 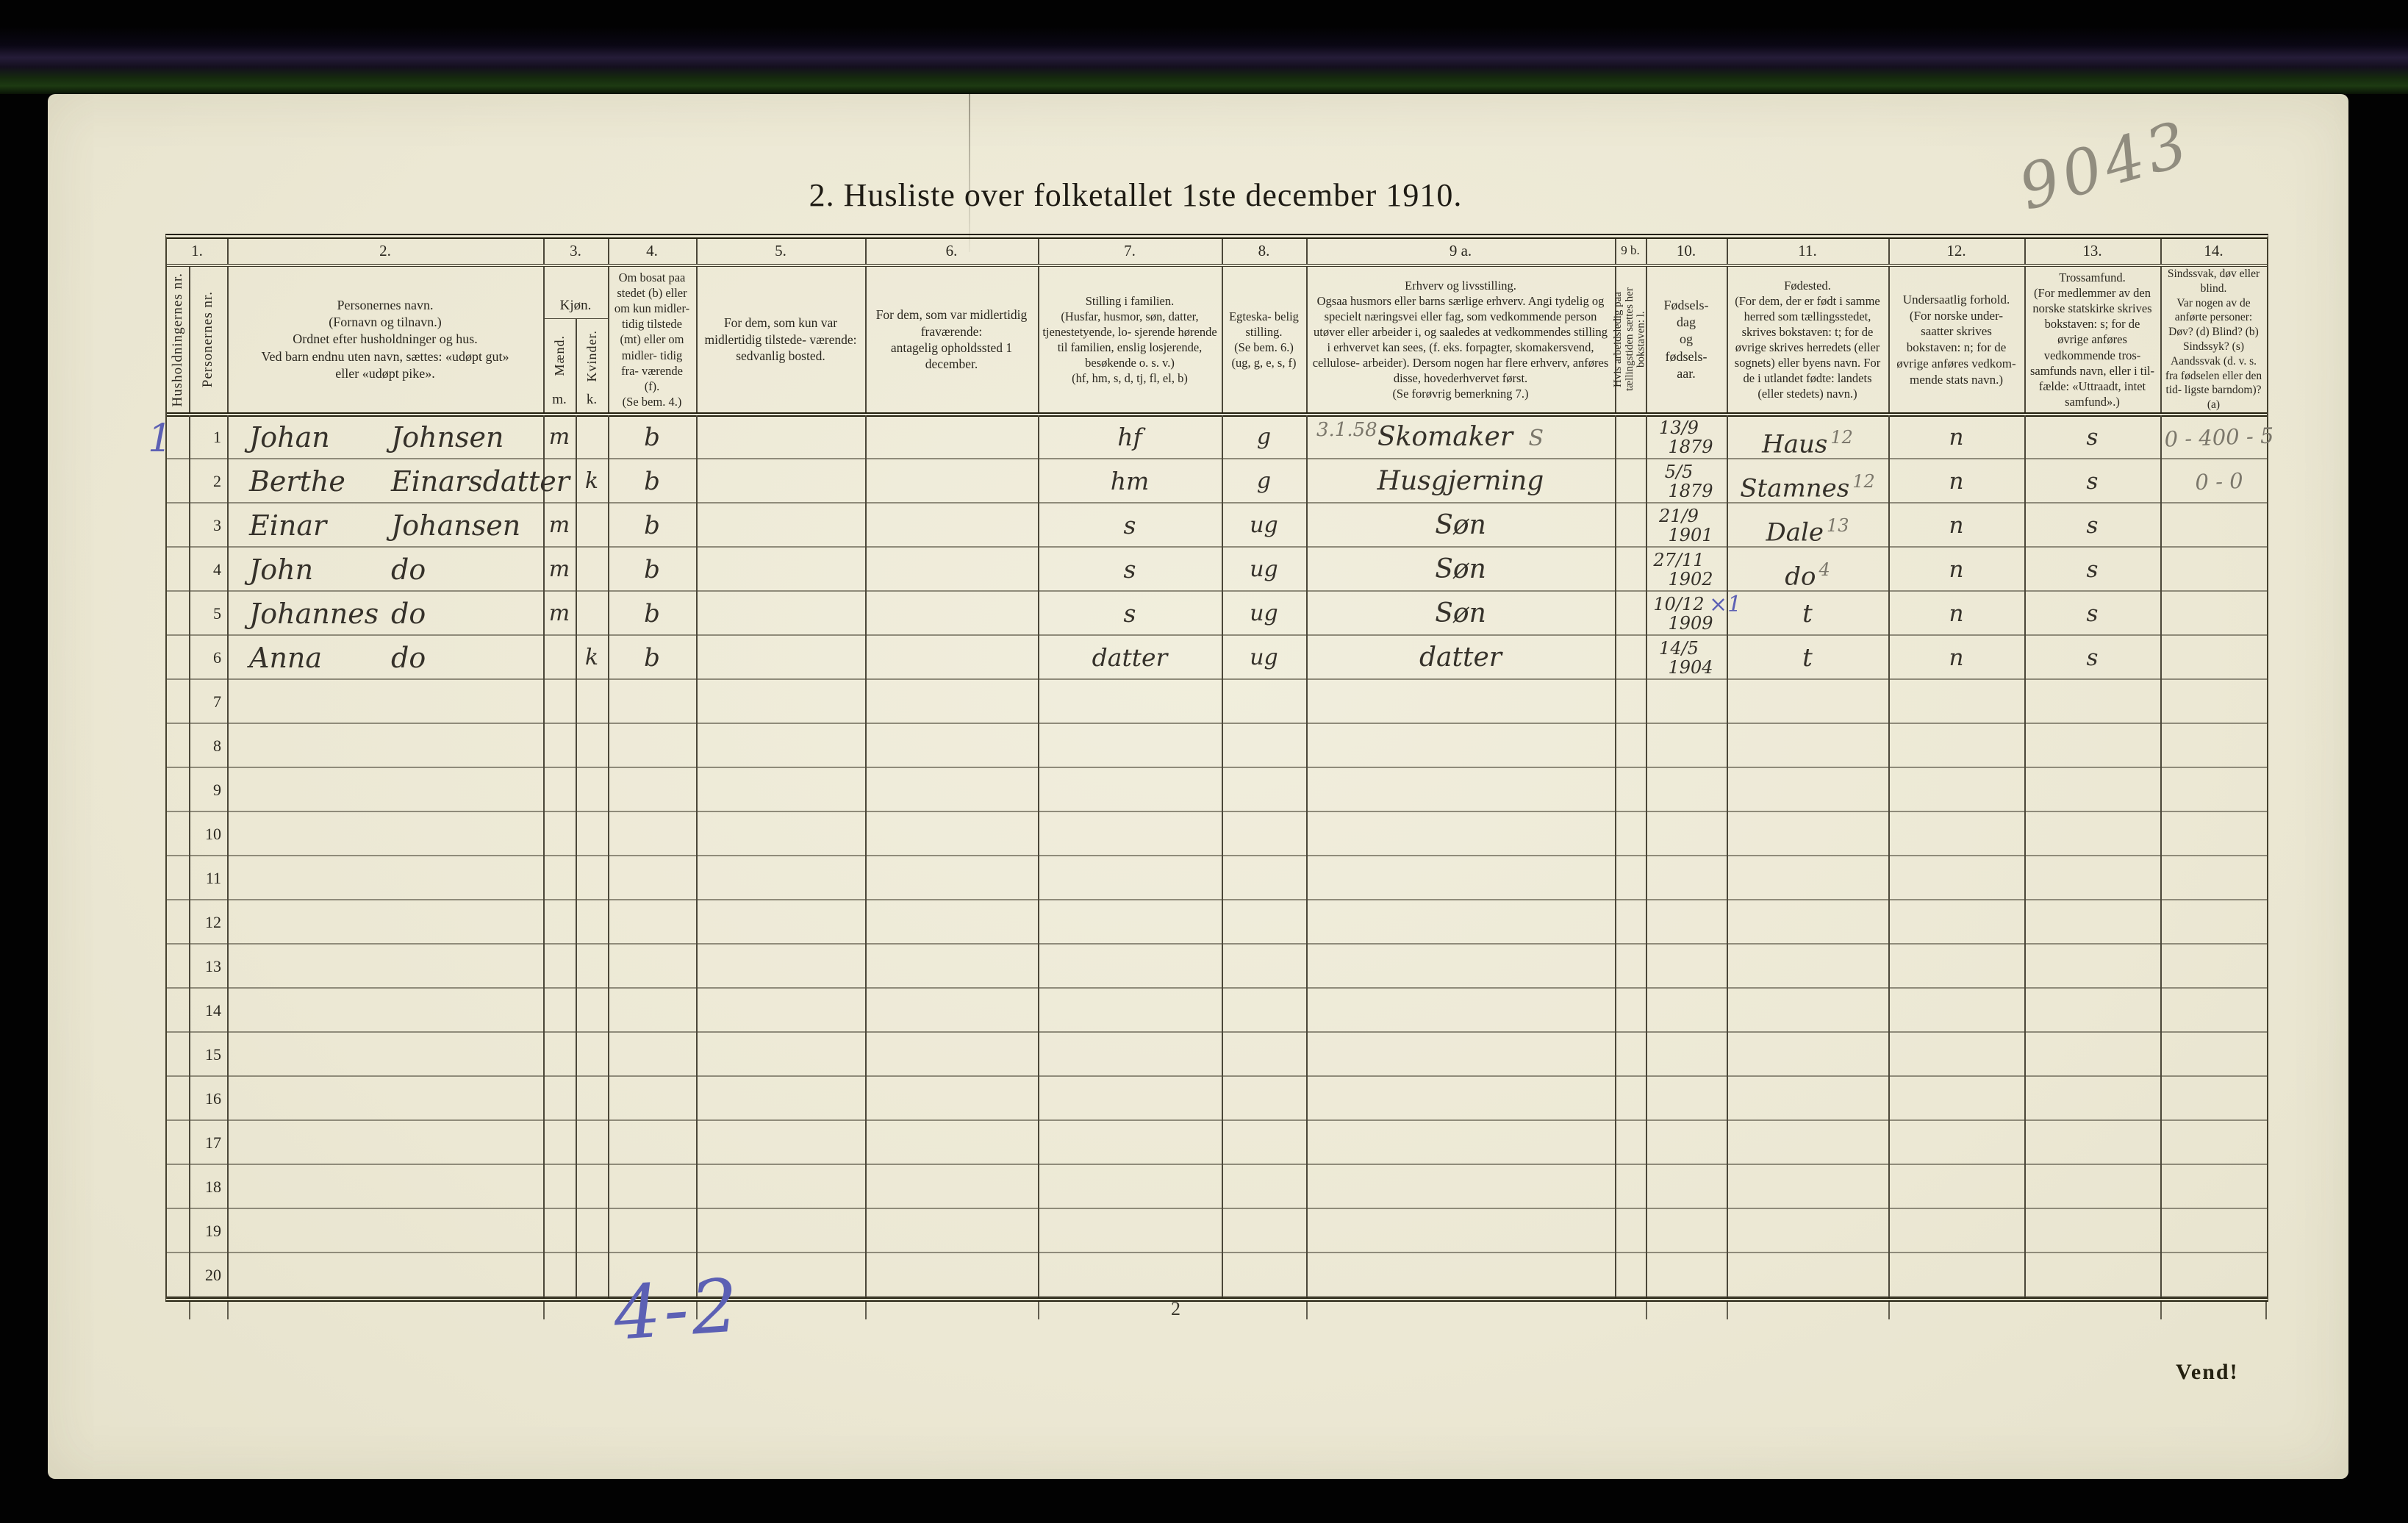 I want to click on marital-entry: ug, so click(x=1264, y=614).